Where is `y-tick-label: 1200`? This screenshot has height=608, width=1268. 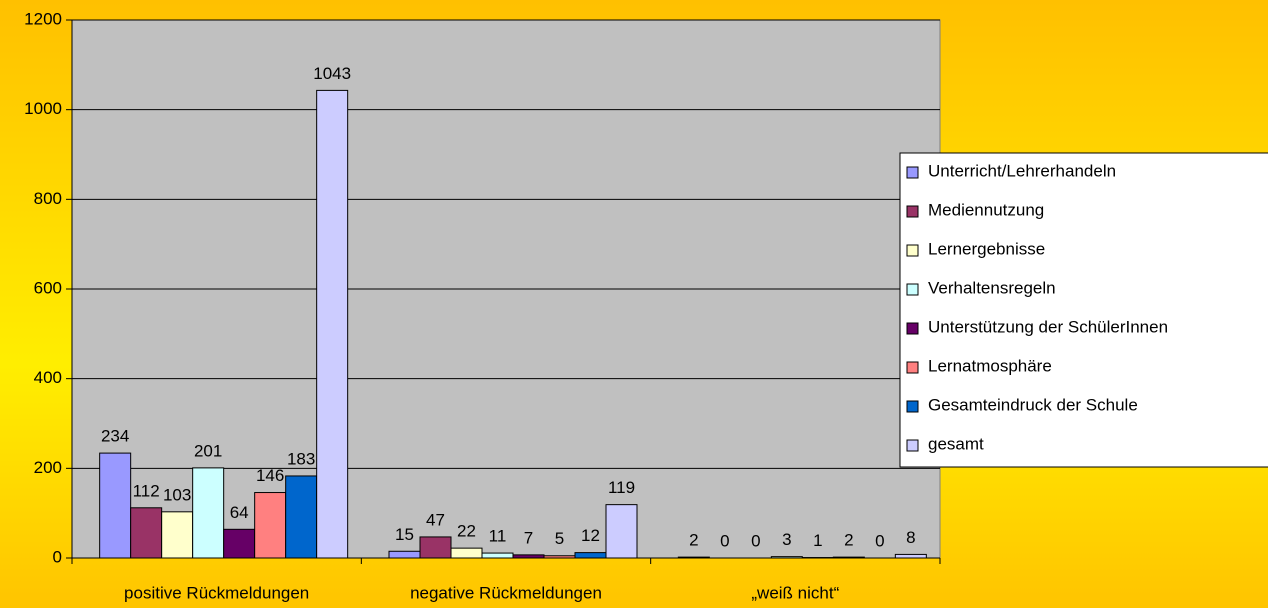
y-tick-label: 1200 is located at coordinates (43, 18).